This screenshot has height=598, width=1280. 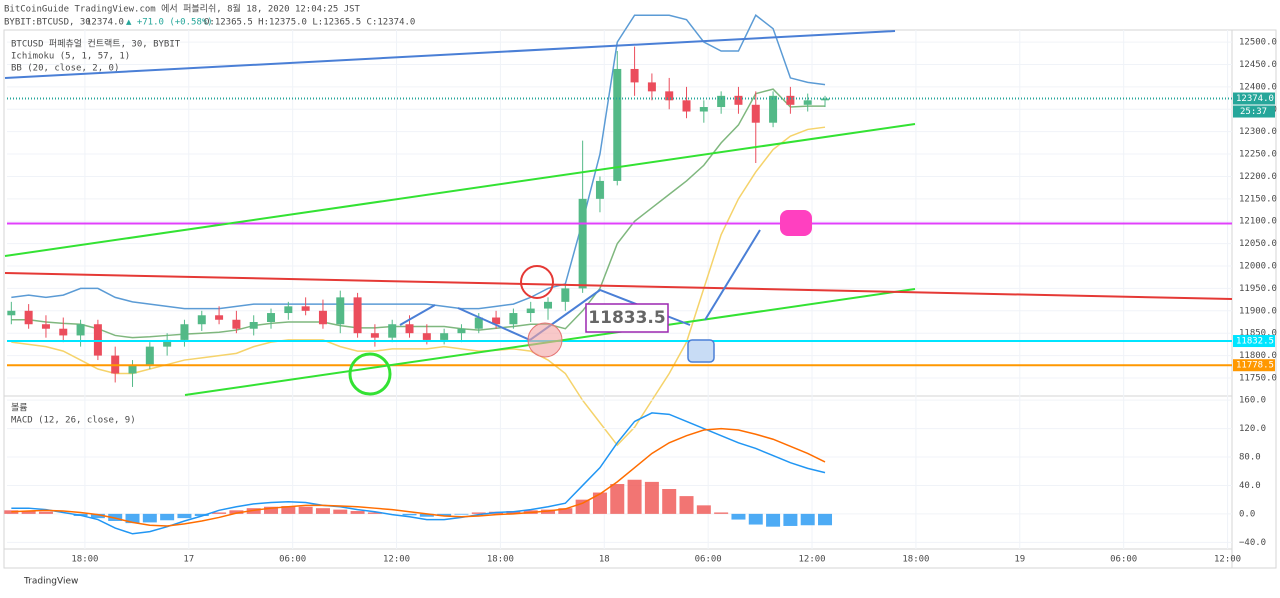 What do you see at coordinates (1258, 43) in the screenshot?
I see `y-tick-label: 12500.0` at bounding box center [1258, 43].